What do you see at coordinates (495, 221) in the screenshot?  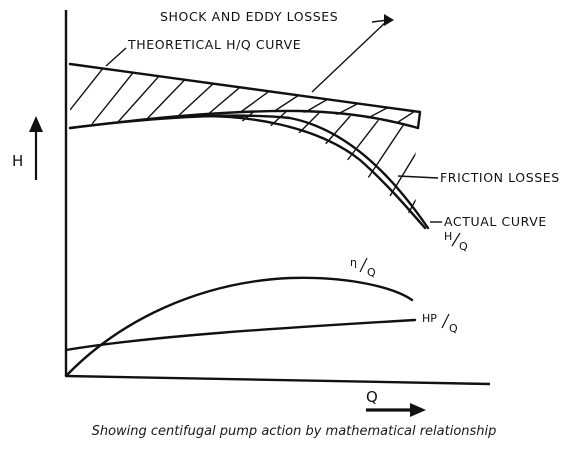 I see `actual-label: ACTUAL CURVE` at bounding box center [495, 221].